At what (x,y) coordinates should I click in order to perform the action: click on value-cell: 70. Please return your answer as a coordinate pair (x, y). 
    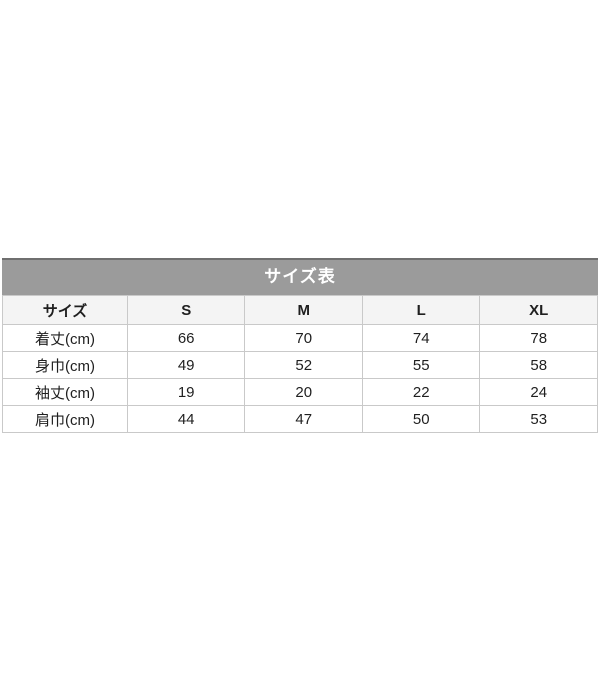
    Looking at the image, I should click on (303, 338).